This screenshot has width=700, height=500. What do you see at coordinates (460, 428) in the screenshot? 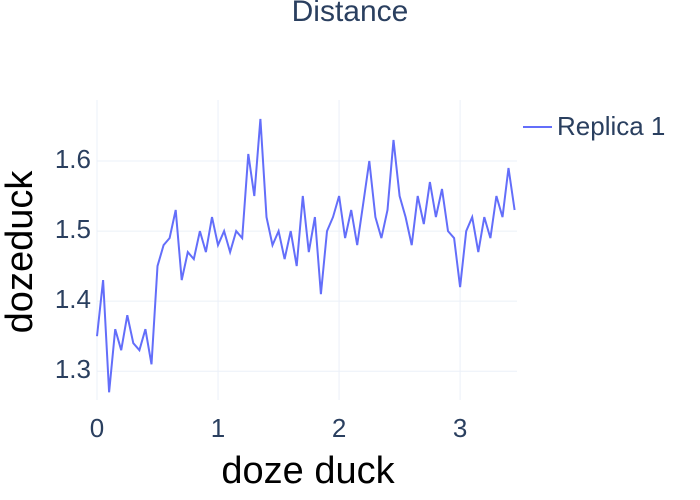
I see `x-tick-label: 3` at bounding box center [460, 428].